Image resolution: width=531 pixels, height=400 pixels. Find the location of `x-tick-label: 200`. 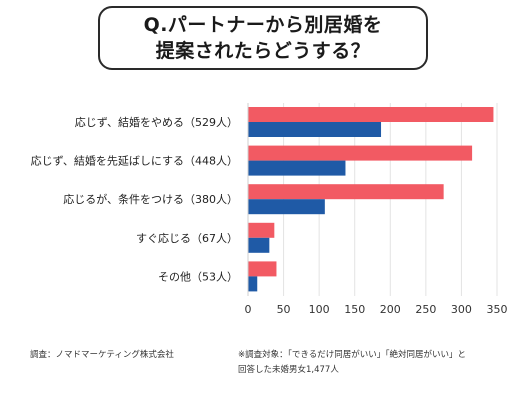

x-tick-label: 200 is located at coordinates (390, 309).